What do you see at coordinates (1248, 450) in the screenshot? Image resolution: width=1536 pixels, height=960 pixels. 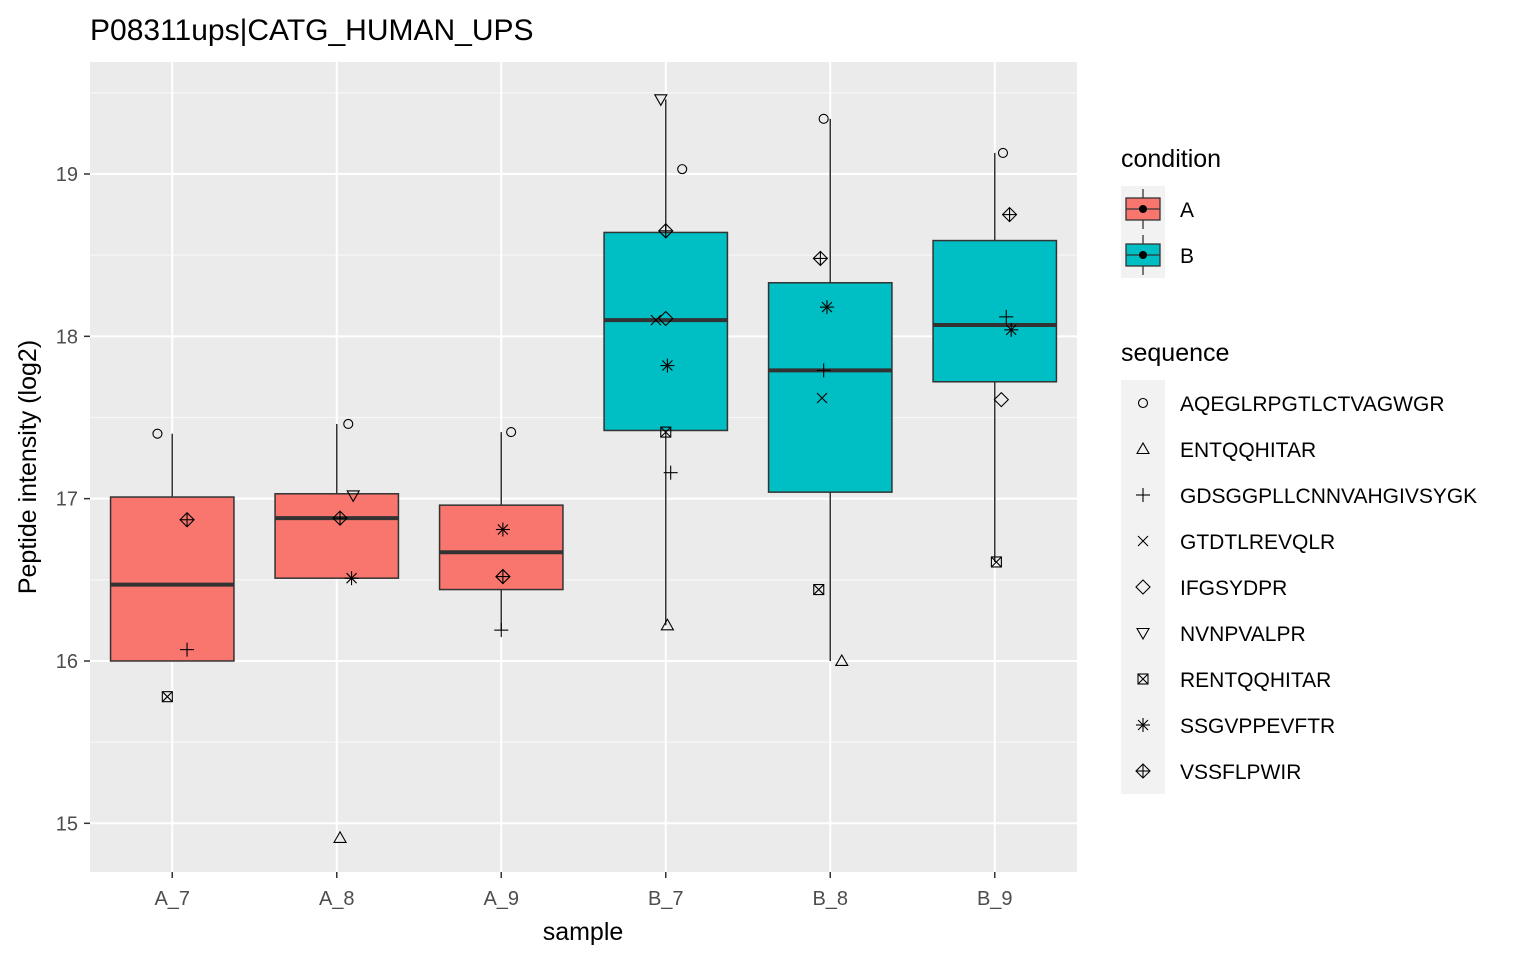 I see `legend-sequence-label: ENTQQHITAR` at bounding box center [1248, 450].